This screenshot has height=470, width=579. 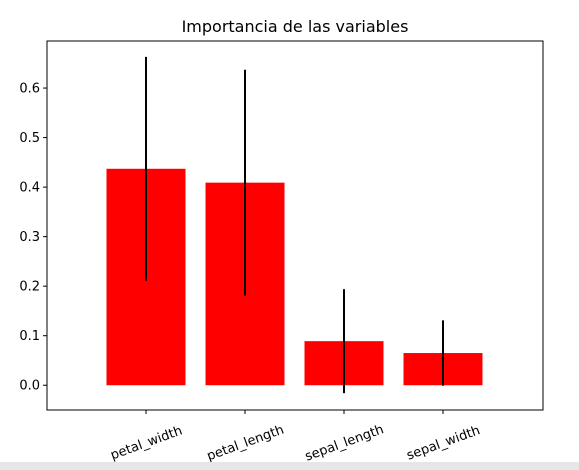 I want to click on y-tick-label: 0.2, so click(x=29, y=287).